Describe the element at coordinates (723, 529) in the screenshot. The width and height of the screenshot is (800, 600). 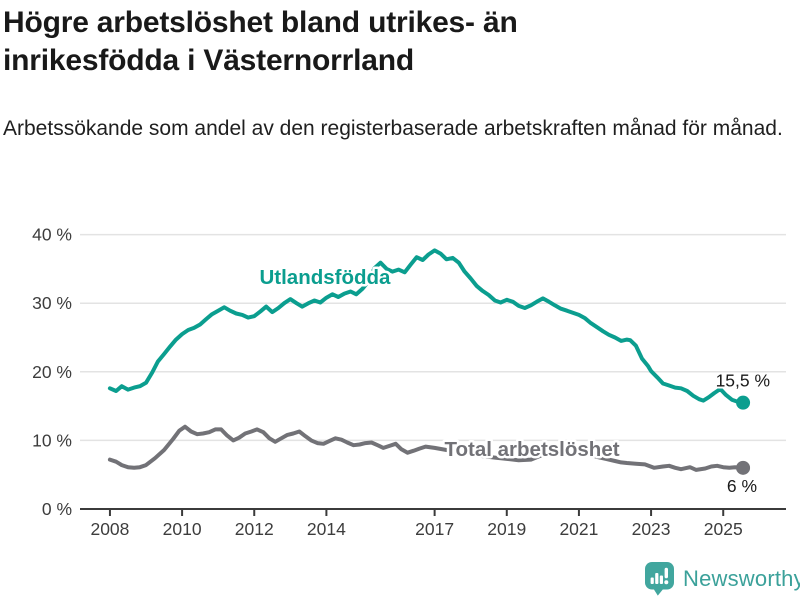
I see `x-axis-label-2025: 2025` at that location.